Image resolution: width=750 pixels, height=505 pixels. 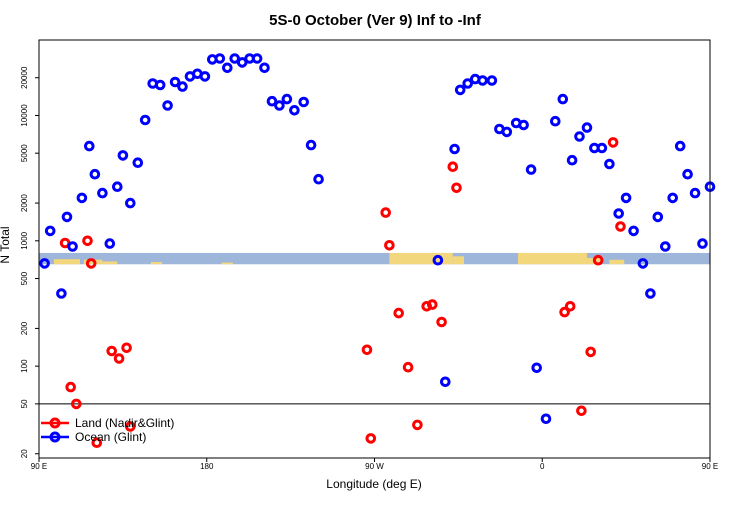 What do you see at coordinates (55, 423) in the screenshot?
I see `legend-land-marker` at bounding box center [55, 423].